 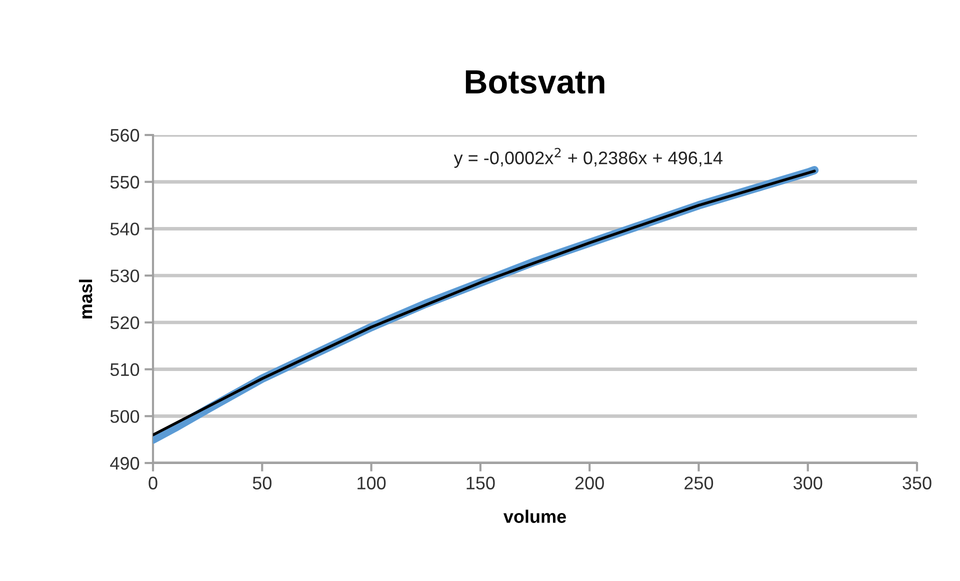 I want to click on y-tick-label: 560, so click(x=125, y=135).